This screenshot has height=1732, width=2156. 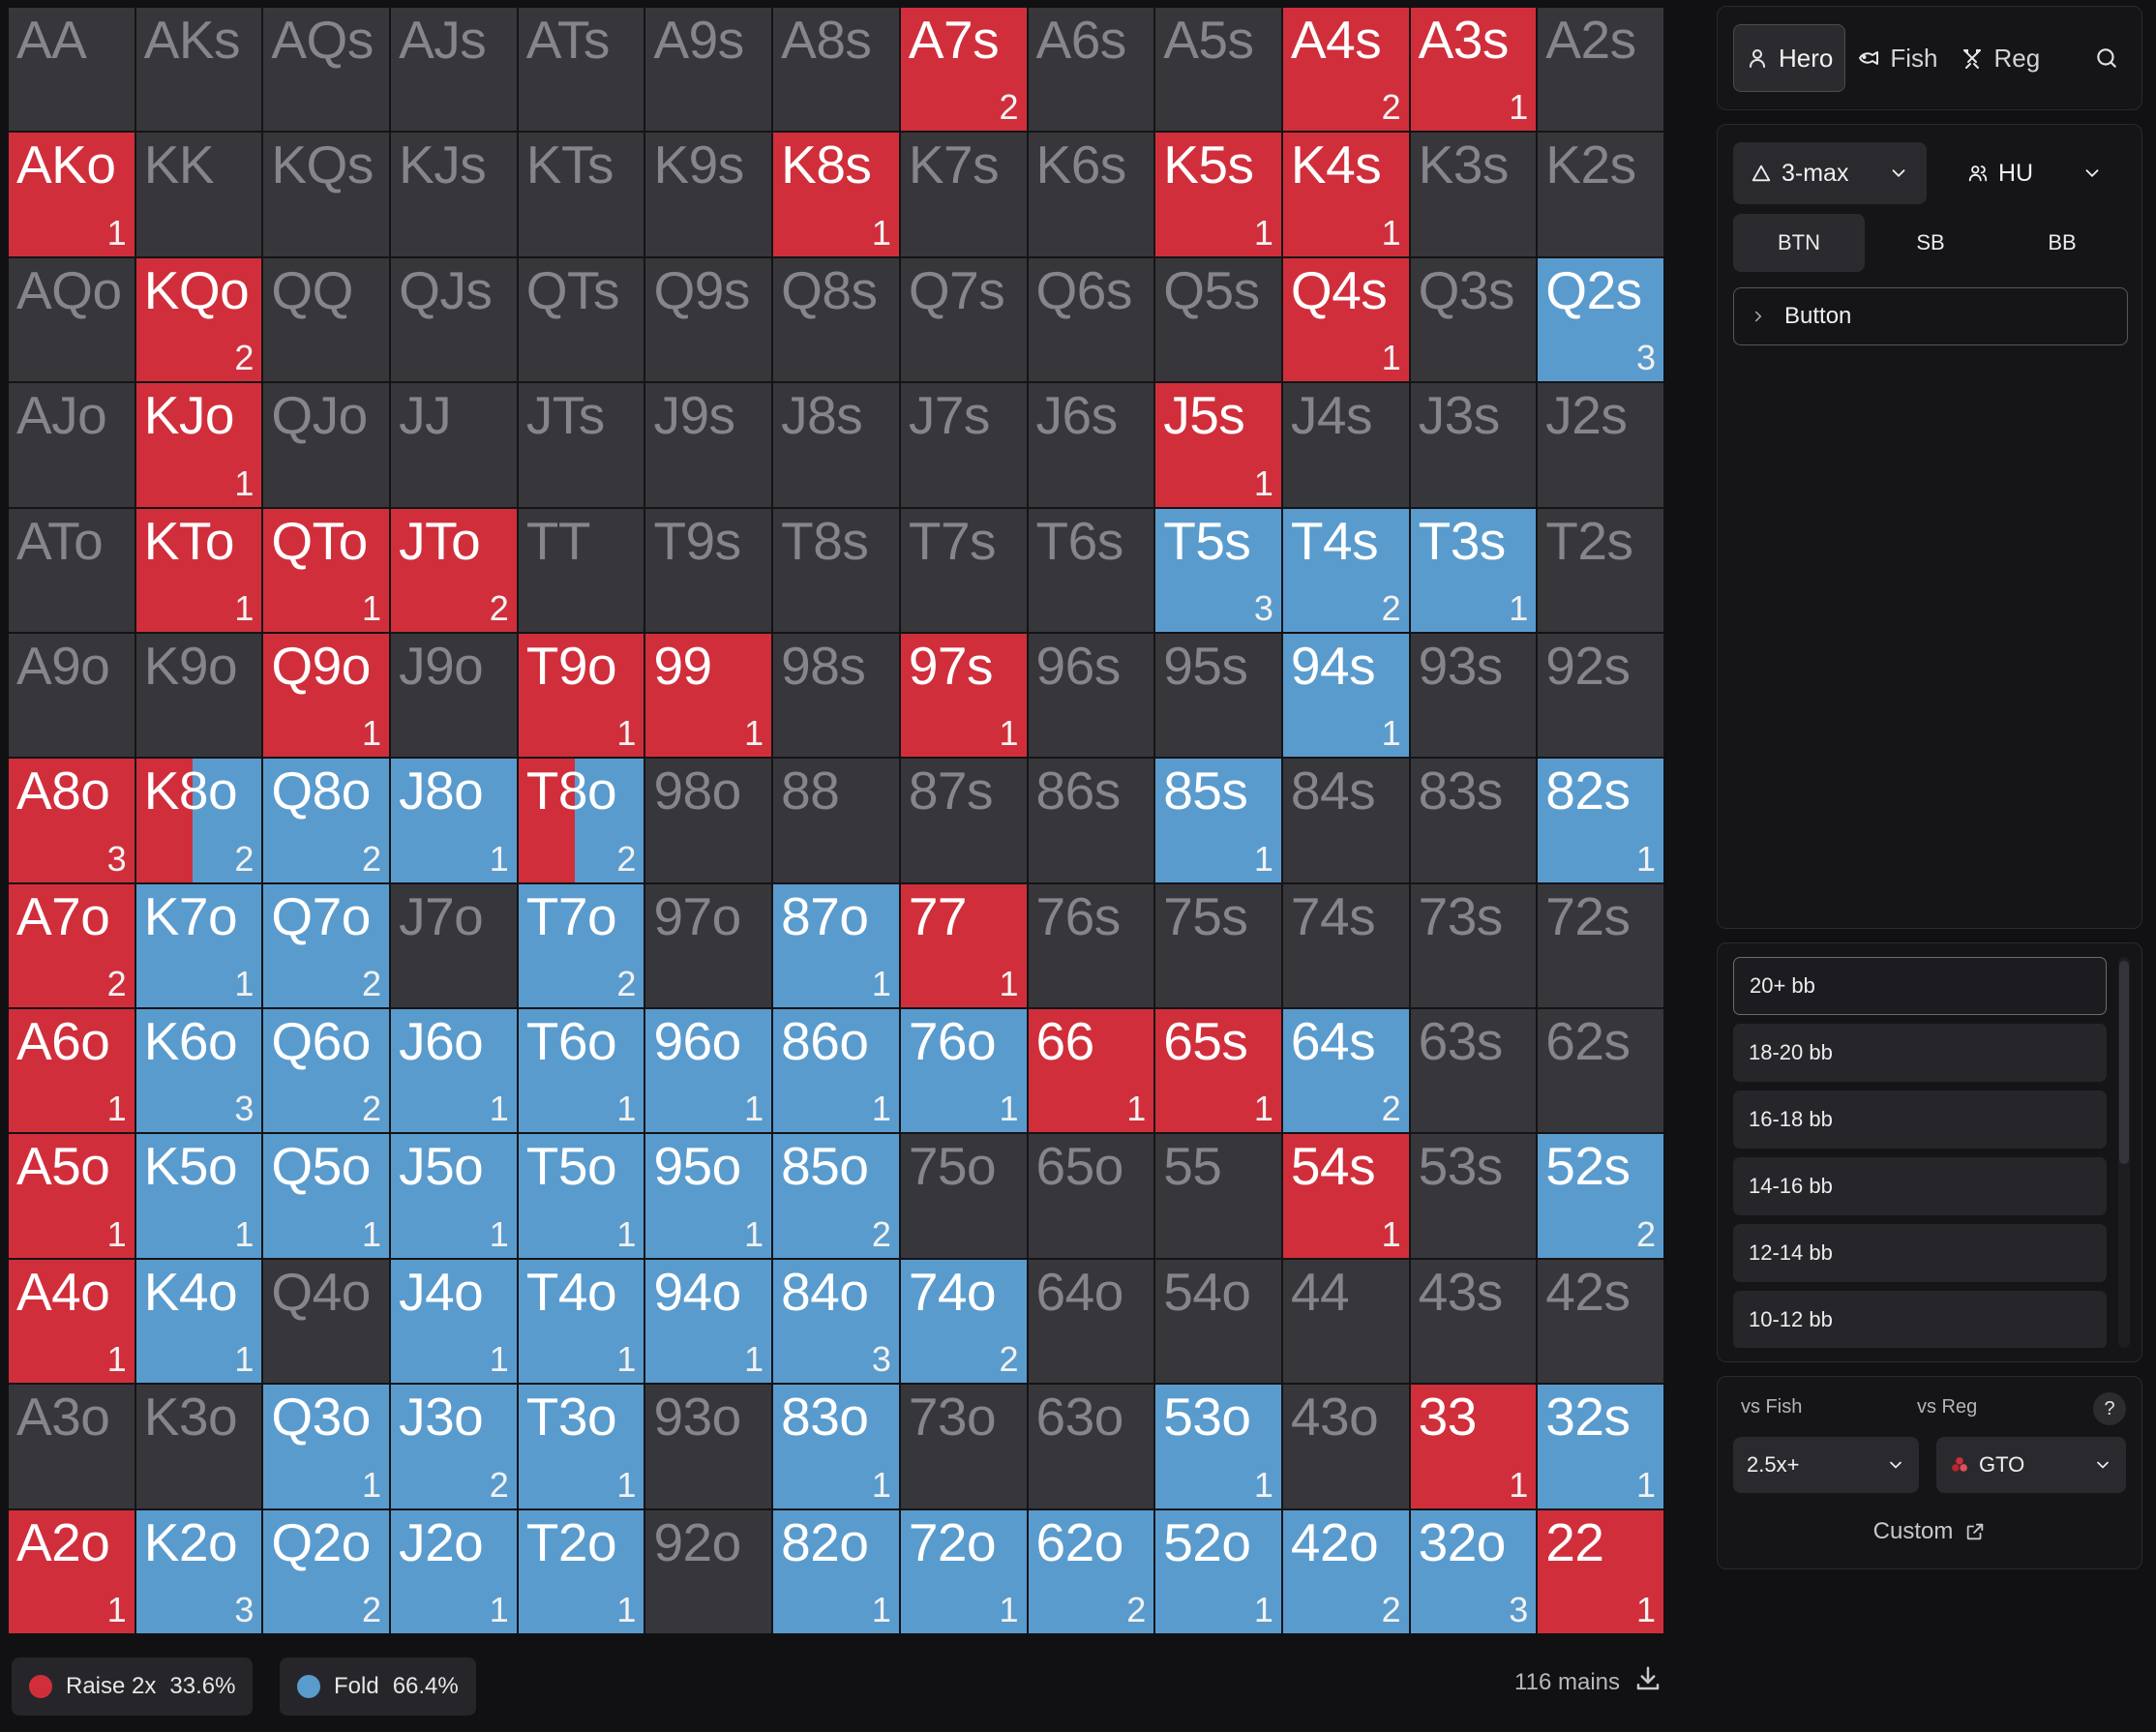 I want to click on tab-sb: SB, so click(x=1930, y=242).